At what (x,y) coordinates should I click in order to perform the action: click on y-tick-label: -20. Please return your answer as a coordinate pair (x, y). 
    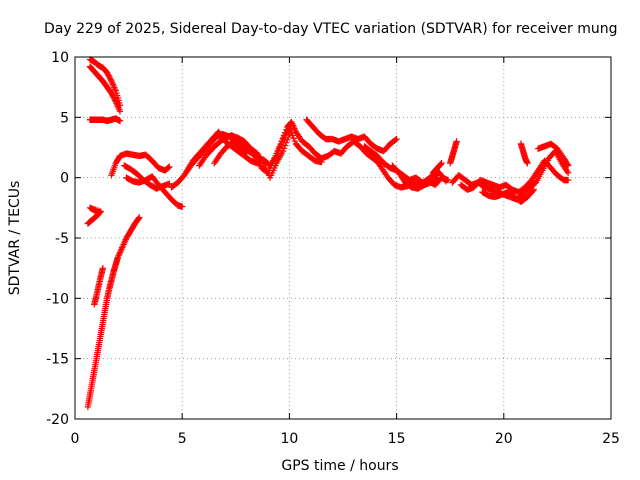
    Looking at the image, I should click on (57, 420).